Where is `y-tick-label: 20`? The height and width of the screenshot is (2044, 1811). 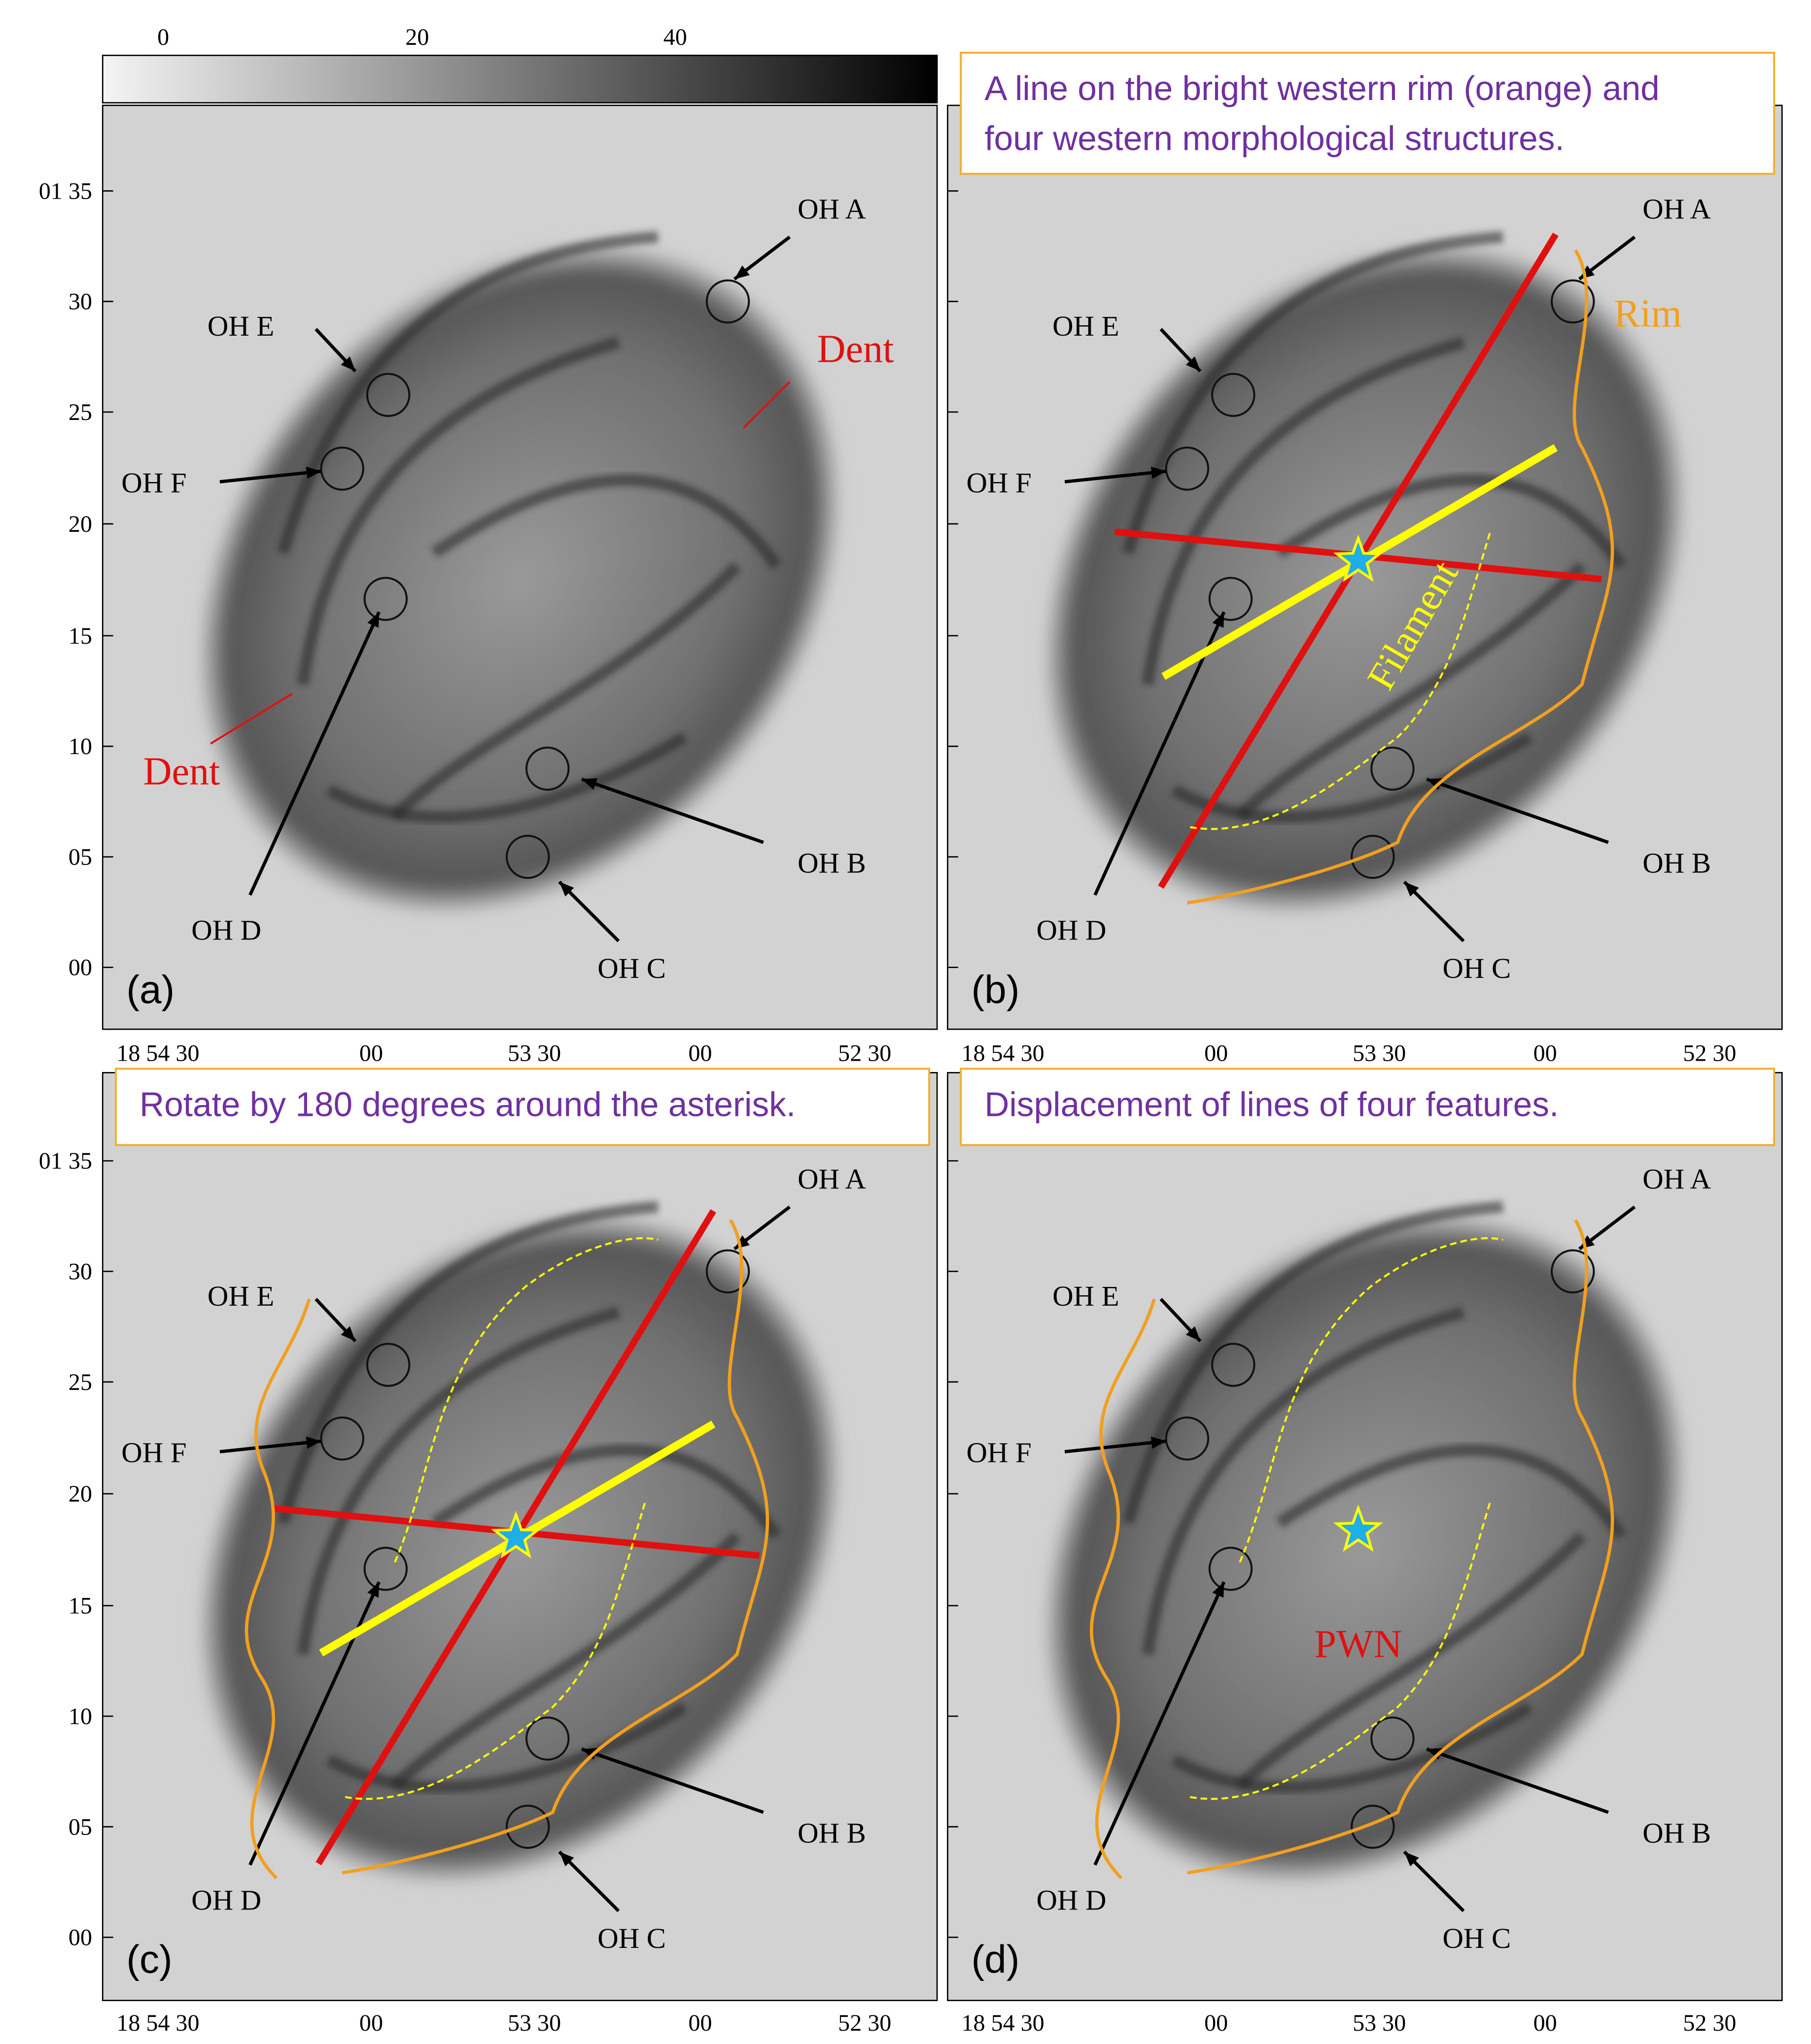
y-tick-label: 20 is located at coordinates (80, 524).